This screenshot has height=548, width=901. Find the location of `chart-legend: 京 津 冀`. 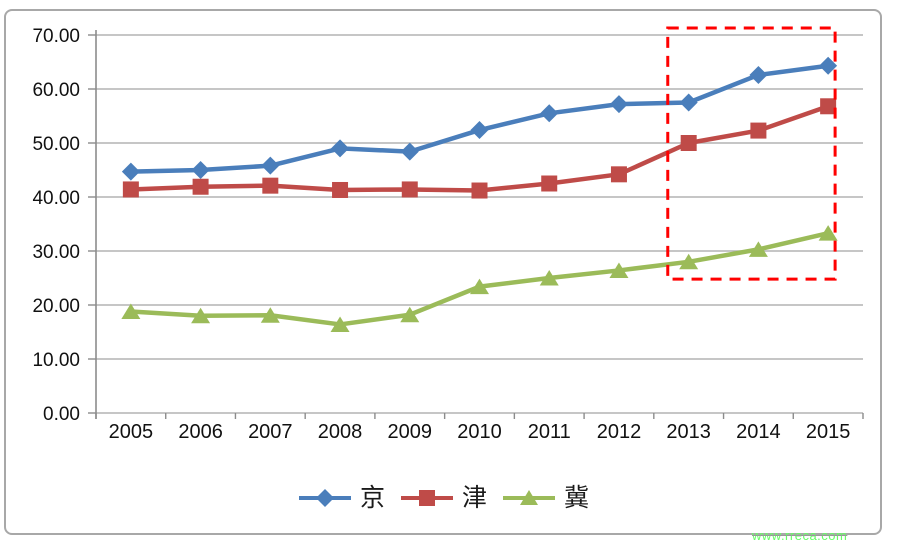

chart-legend: 京 津 冀 is located at coordinates (443, 498).